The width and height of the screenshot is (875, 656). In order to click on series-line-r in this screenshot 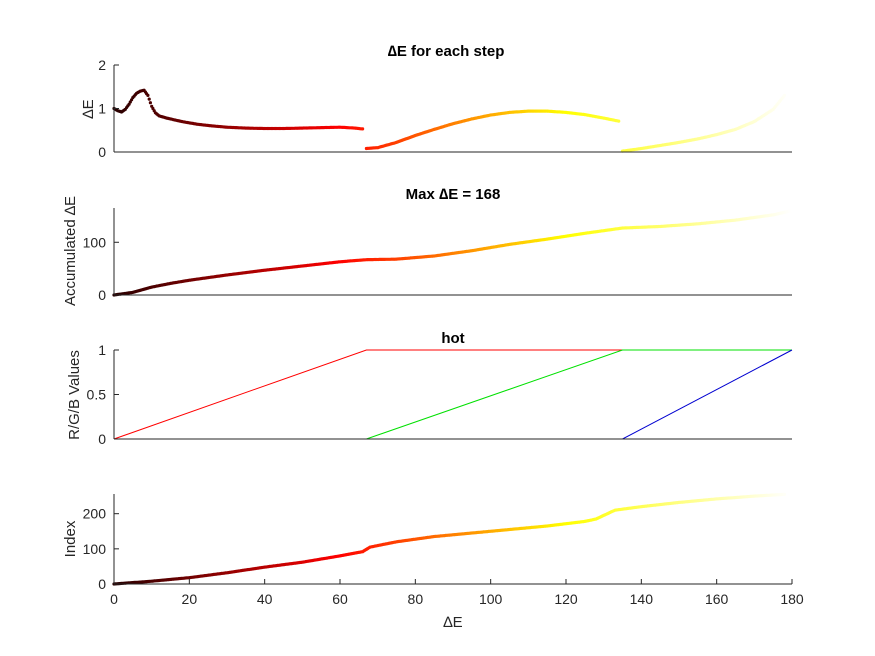, I will do `click(452, 394)`.